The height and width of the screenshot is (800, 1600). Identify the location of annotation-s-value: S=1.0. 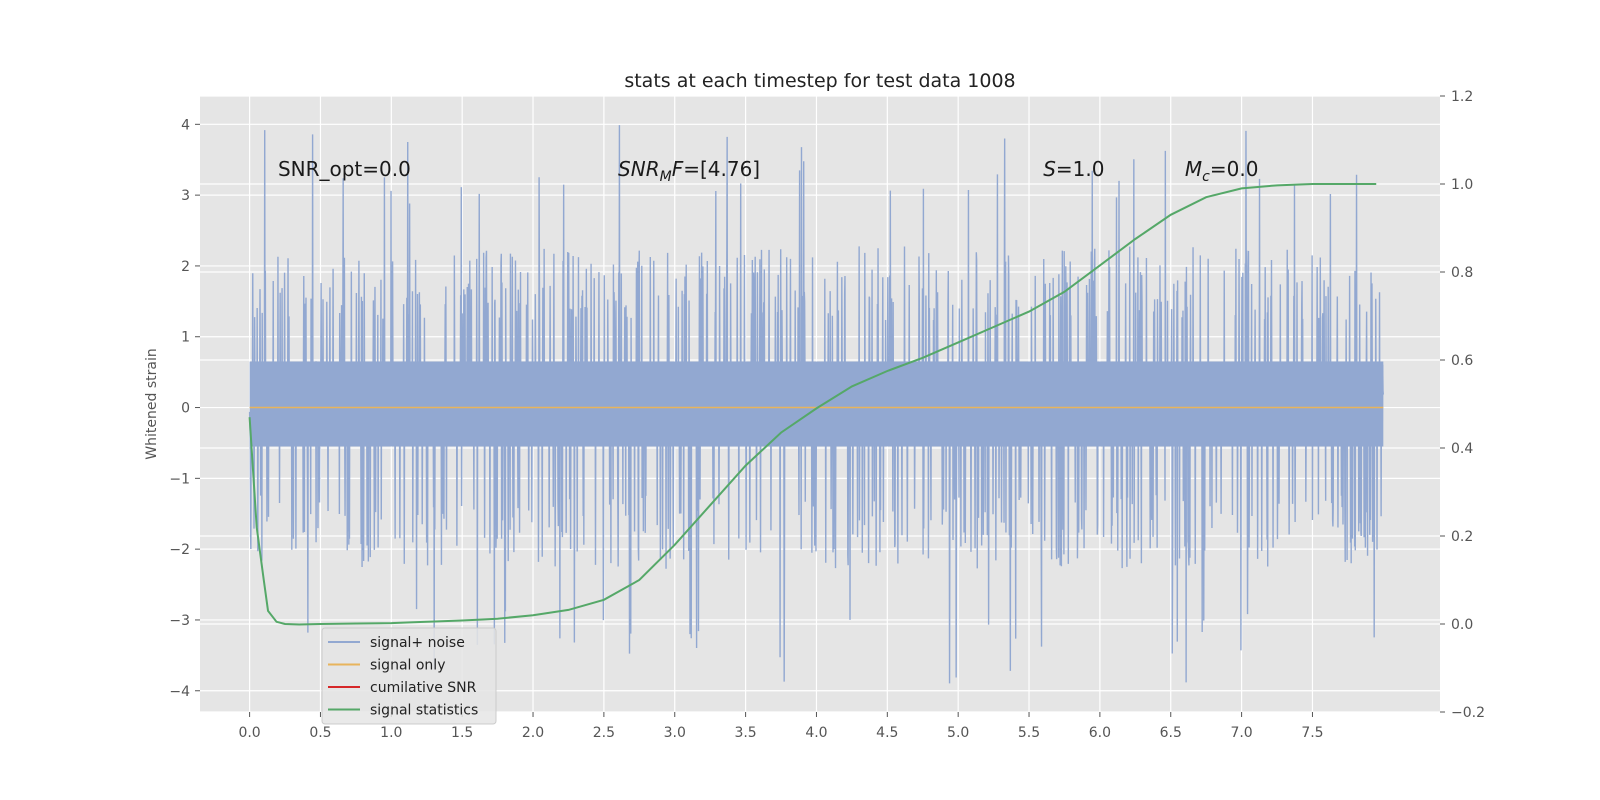
(1073, 169).